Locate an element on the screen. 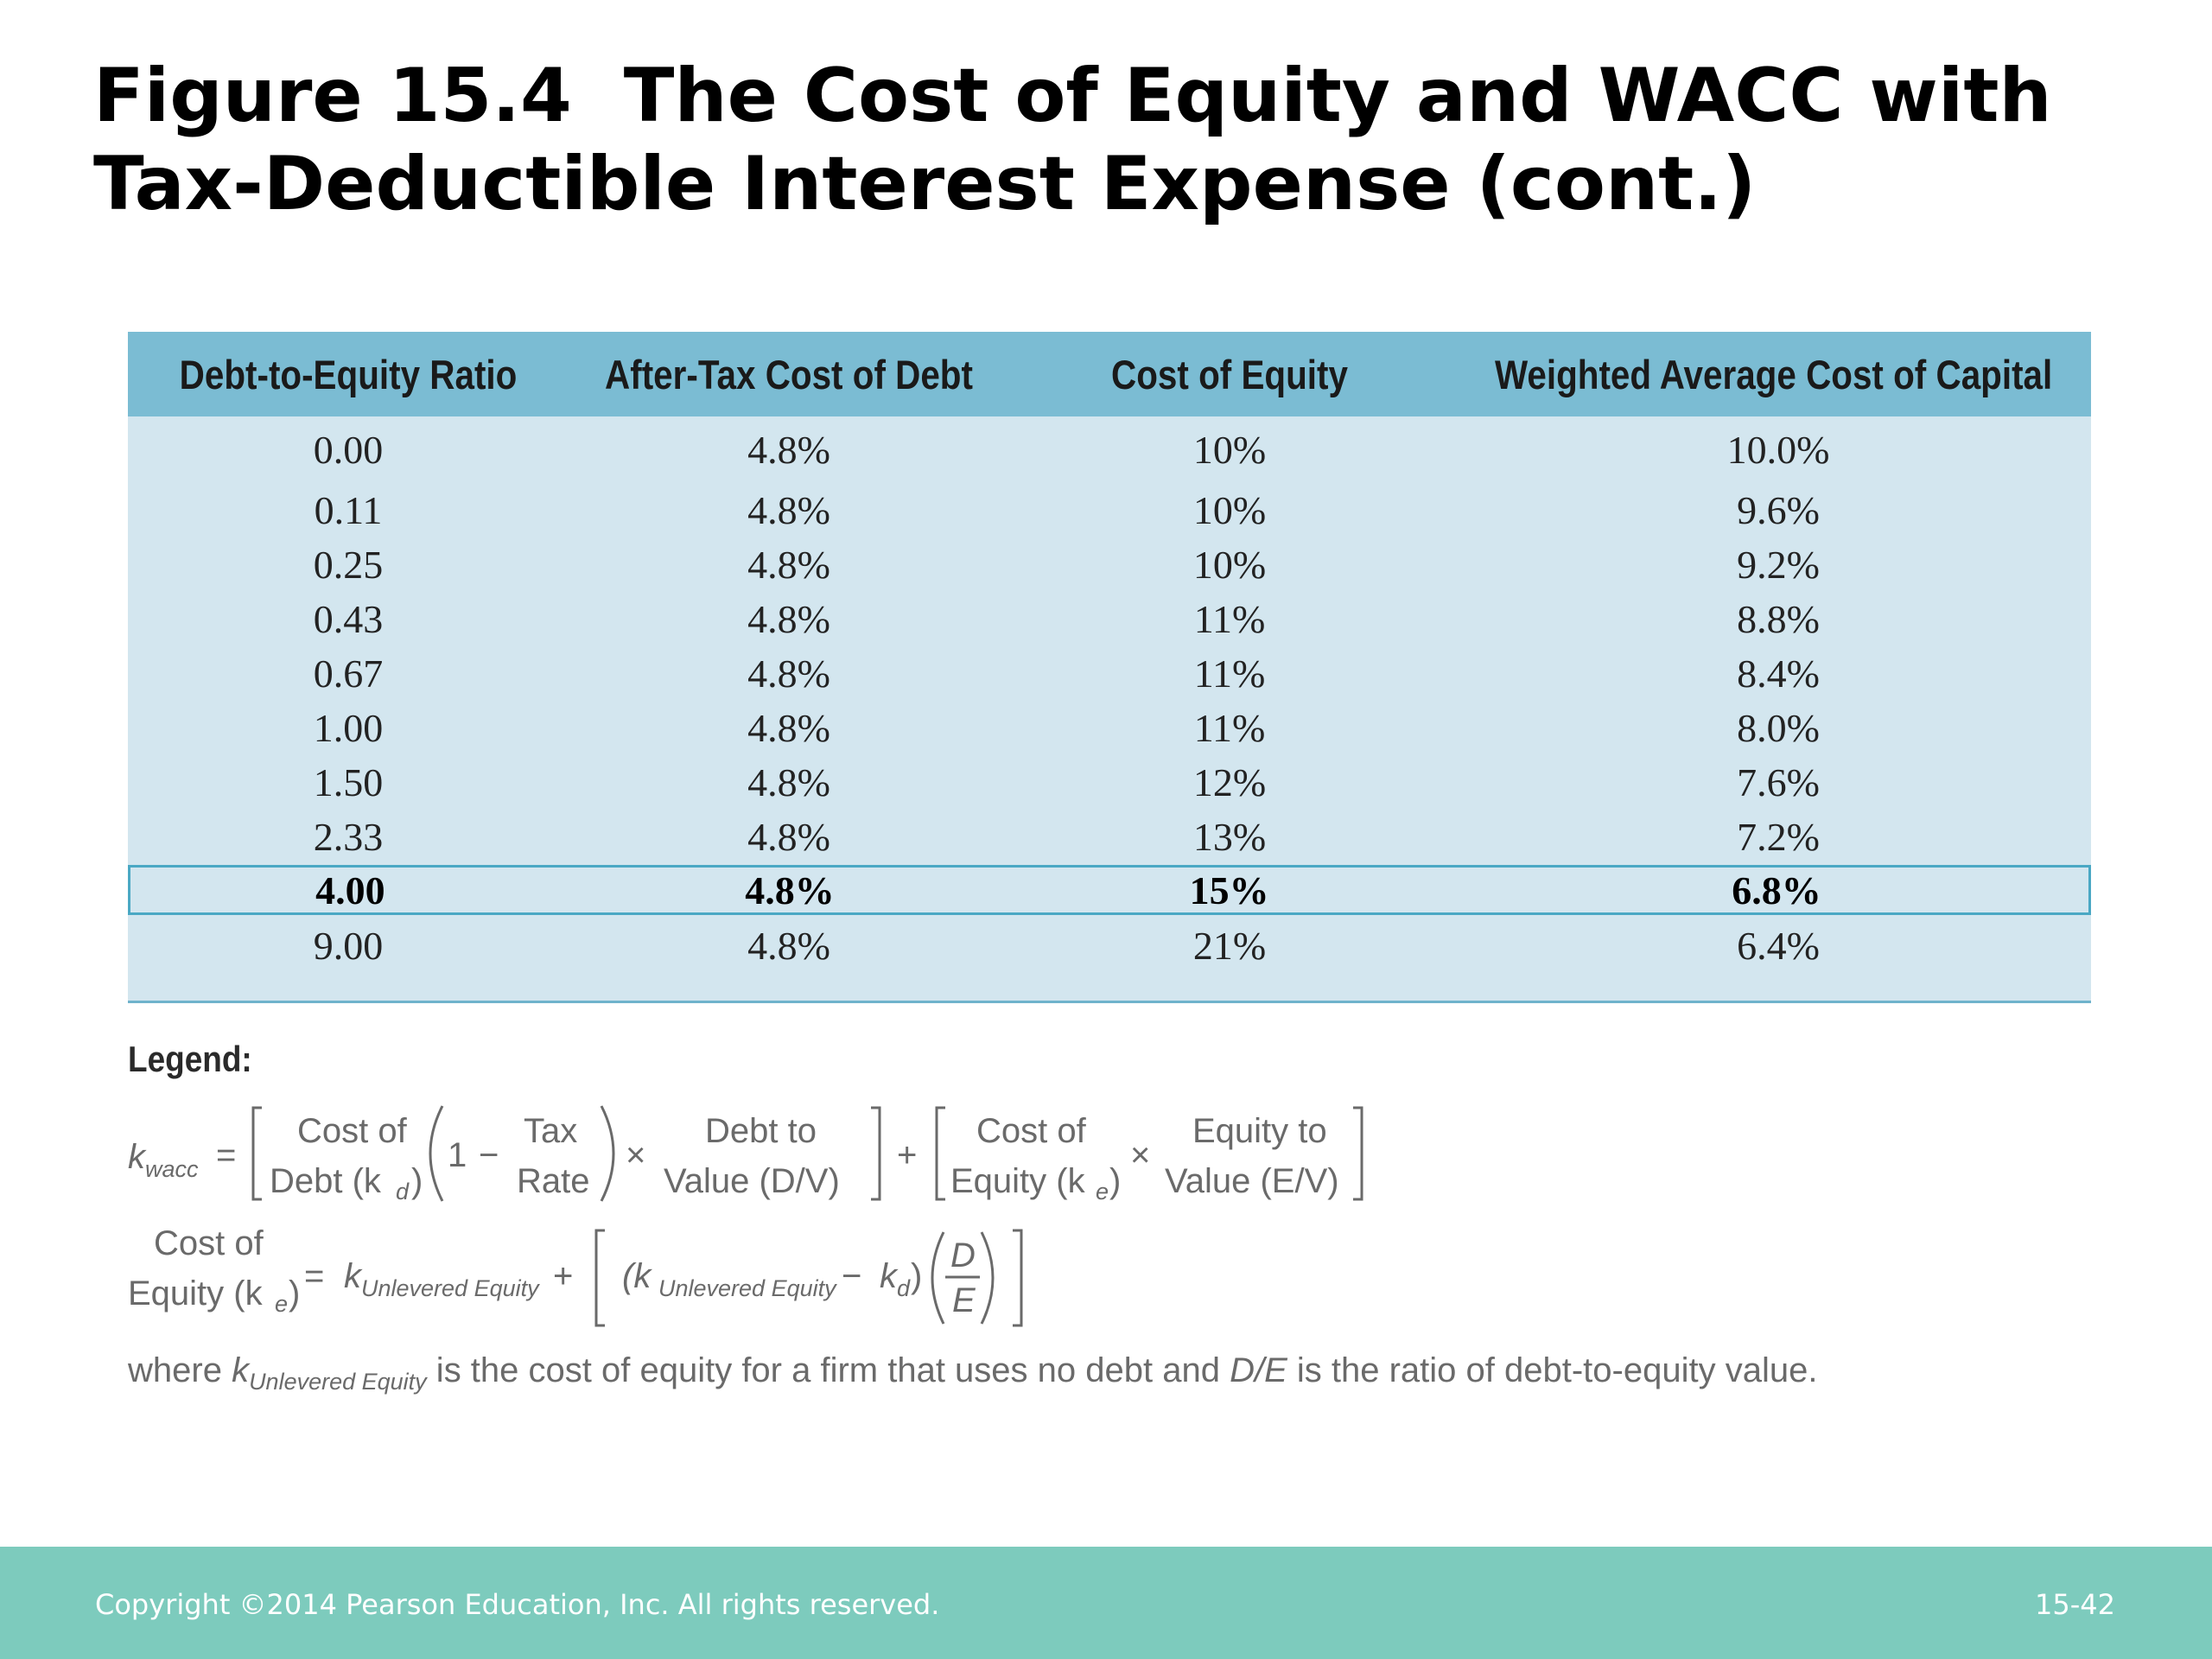 This screenshot has height=1659, width=2212. page-number: 15-42 is located at coordinates (2075, 1604).